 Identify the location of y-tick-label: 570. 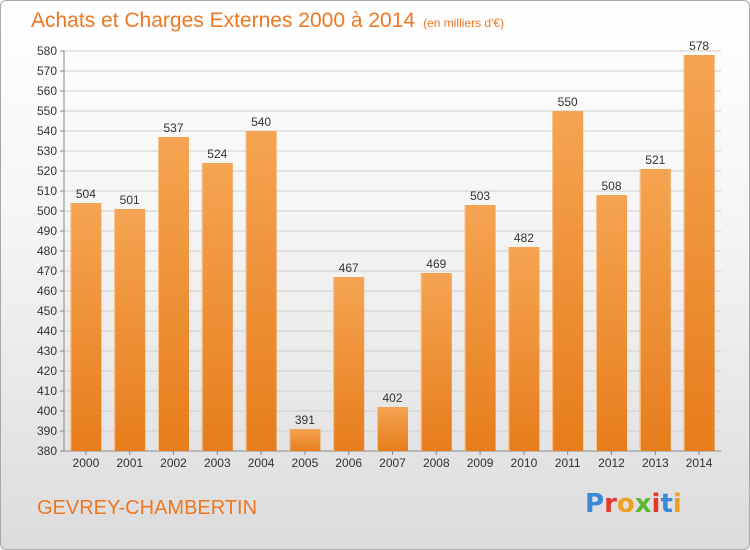
(47, 71).